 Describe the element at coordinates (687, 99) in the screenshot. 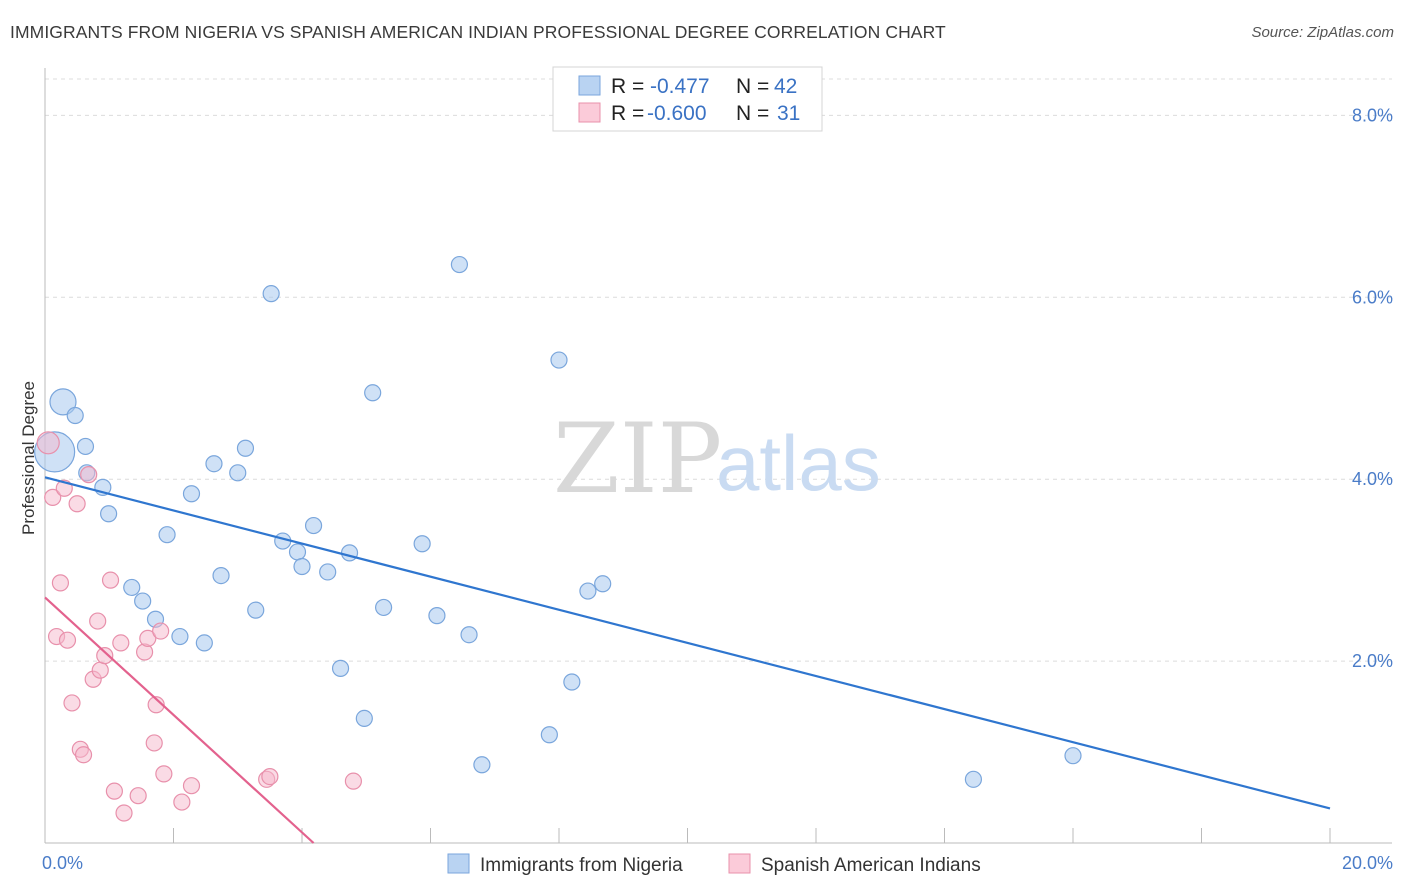

I see `correlation-legend: R = -0.477 N = 42 R = -0.600 N = 31` at that location.